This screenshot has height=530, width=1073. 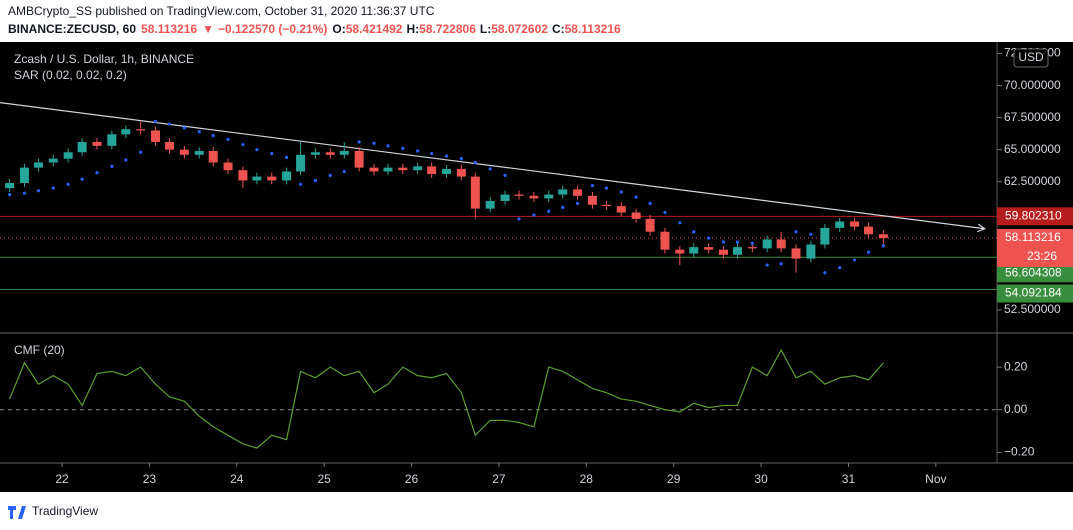 I want to click on level-label: 54.092184, so click(x=1033, y=293).